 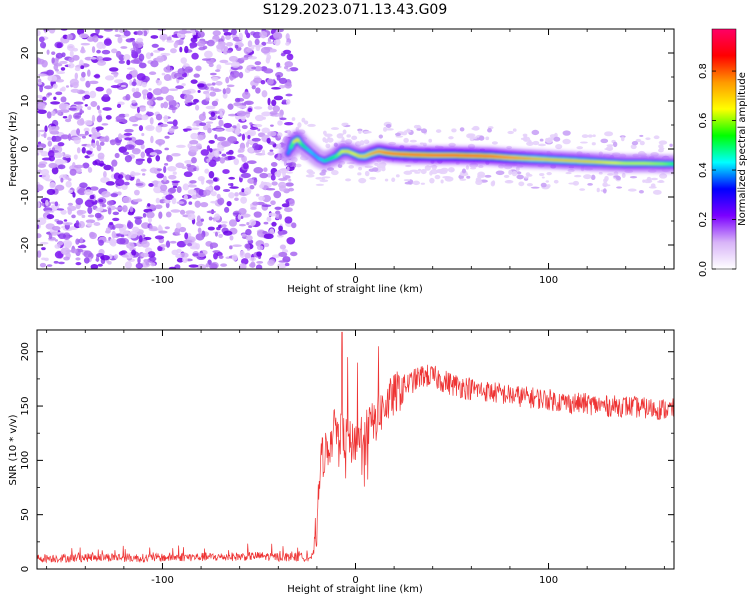 What do you see at coordinates (703, 220) in the screenshot?
I see `colorbar-tick-label: 0.2` at bounding box center [703, 220].